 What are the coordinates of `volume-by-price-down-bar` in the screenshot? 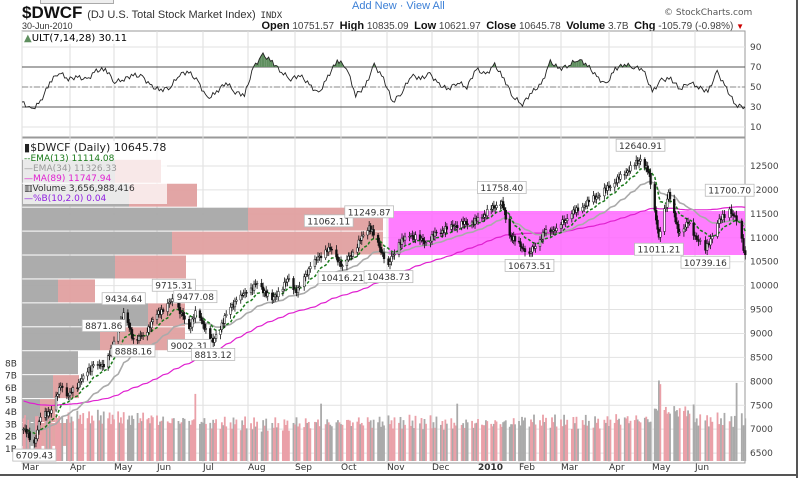 It's located at (97, 243).